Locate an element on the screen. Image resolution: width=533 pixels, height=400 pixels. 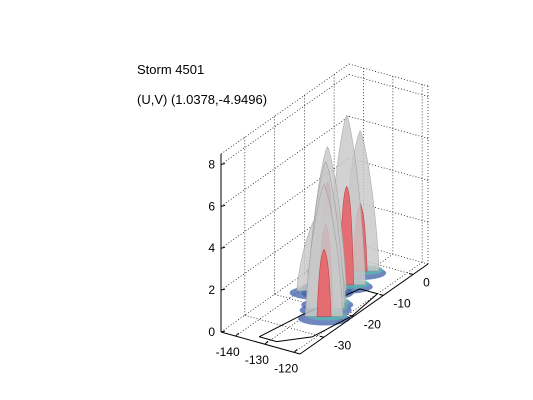
y-tick-label: 0 is located at coordinates (426, 282).